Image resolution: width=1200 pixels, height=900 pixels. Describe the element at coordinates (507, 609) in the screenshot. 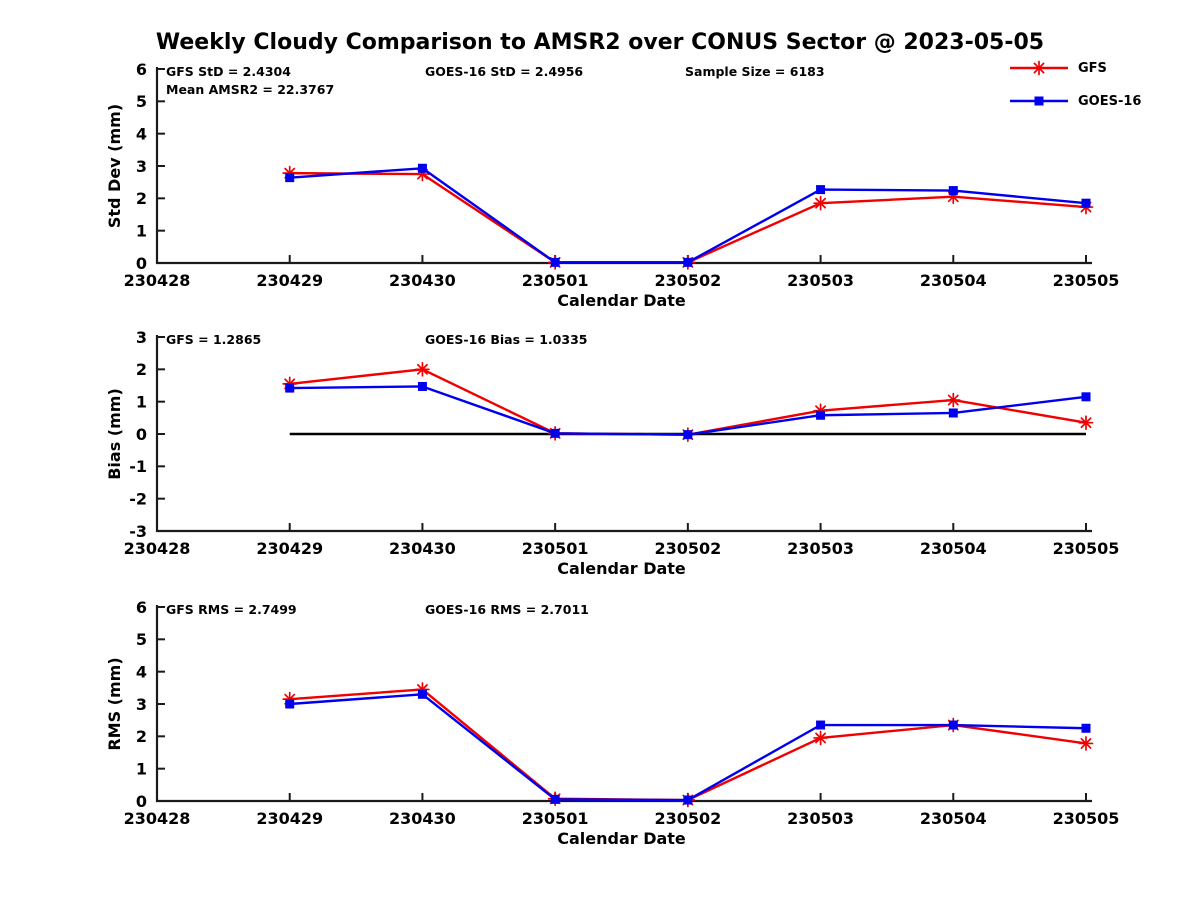

I see `stat-annotation: GOES-16 RMS = 2.7011` at that location.